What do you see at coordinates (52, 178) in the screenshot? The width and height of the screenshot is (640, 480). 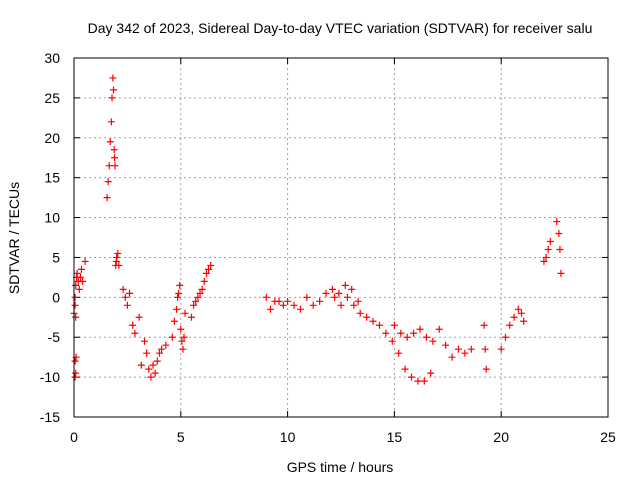 I see `y-tick-label: 15` at bounding box center [52, 178].